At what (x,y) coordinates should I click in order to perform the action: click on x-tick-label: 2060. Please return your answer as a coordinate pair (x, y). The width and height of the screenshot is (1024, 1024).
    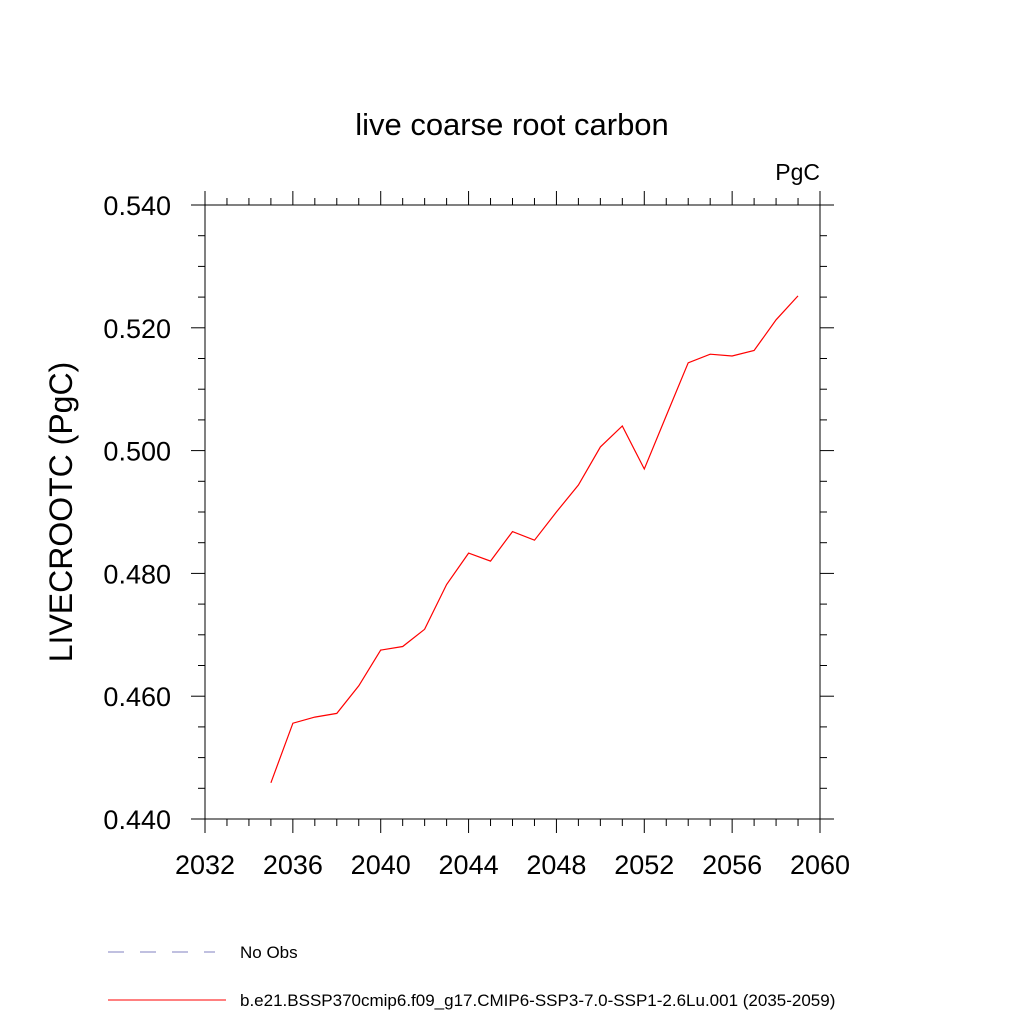
    Looking at the image, I should click on (820, 865).